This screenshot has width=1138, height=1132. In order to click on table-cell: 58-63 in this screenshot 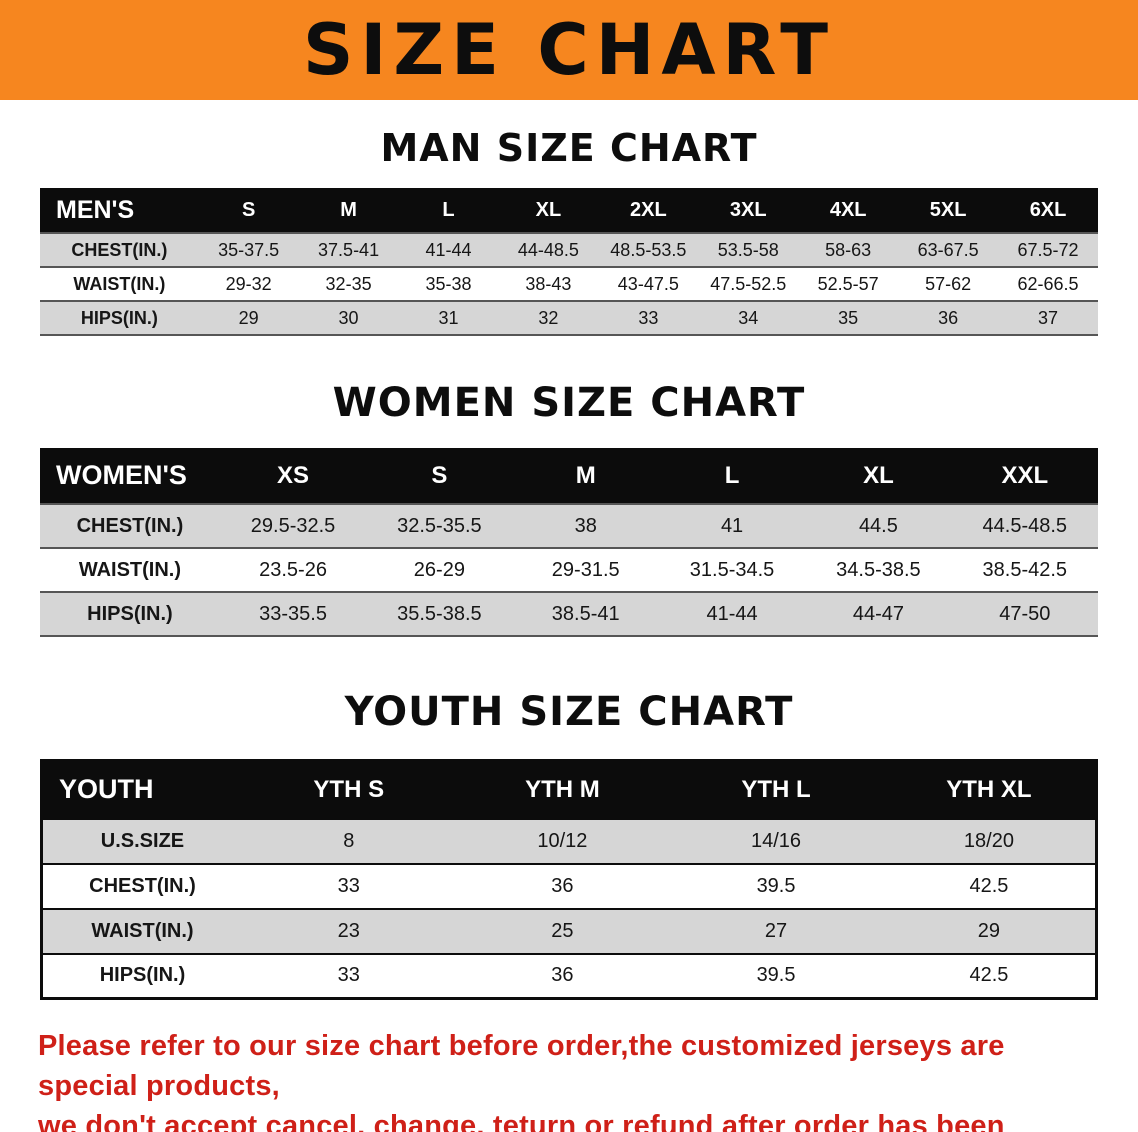, I will do `click(848, 249)`.